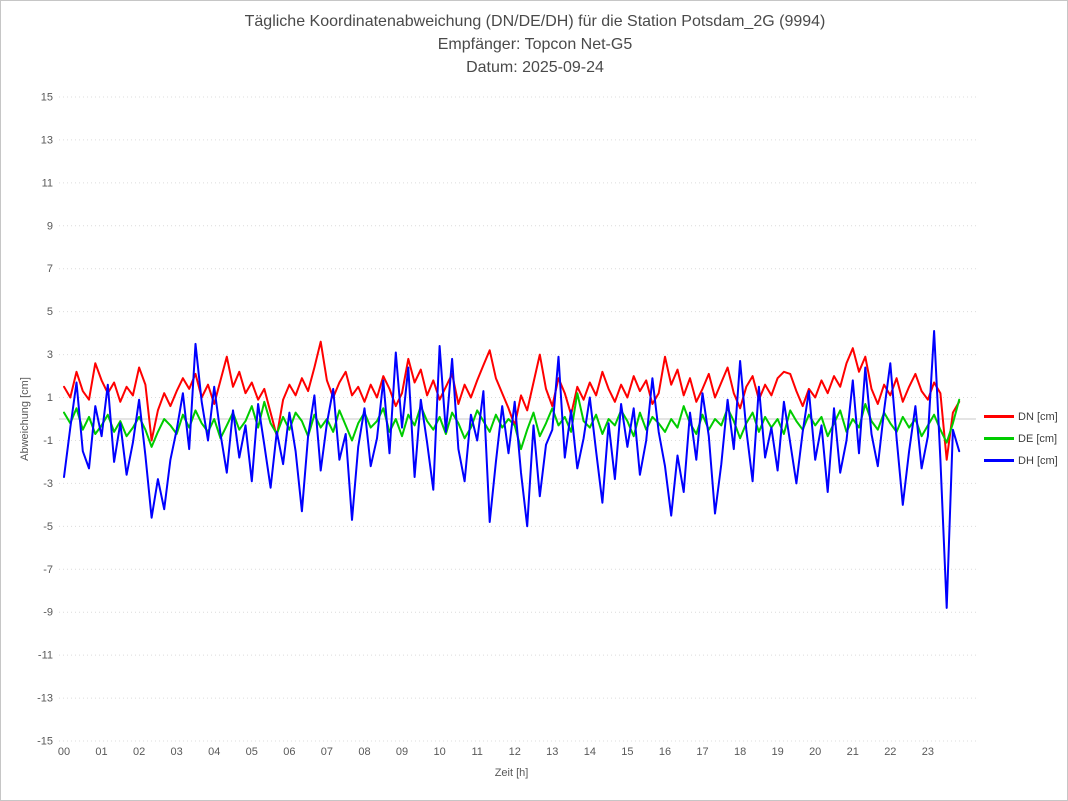 This screenshot has height=801, width=1068. What do you see at coordinates (552, 752) in the screenshot?
I see `x-tick-label: 13` at bounding box center [552, 752].